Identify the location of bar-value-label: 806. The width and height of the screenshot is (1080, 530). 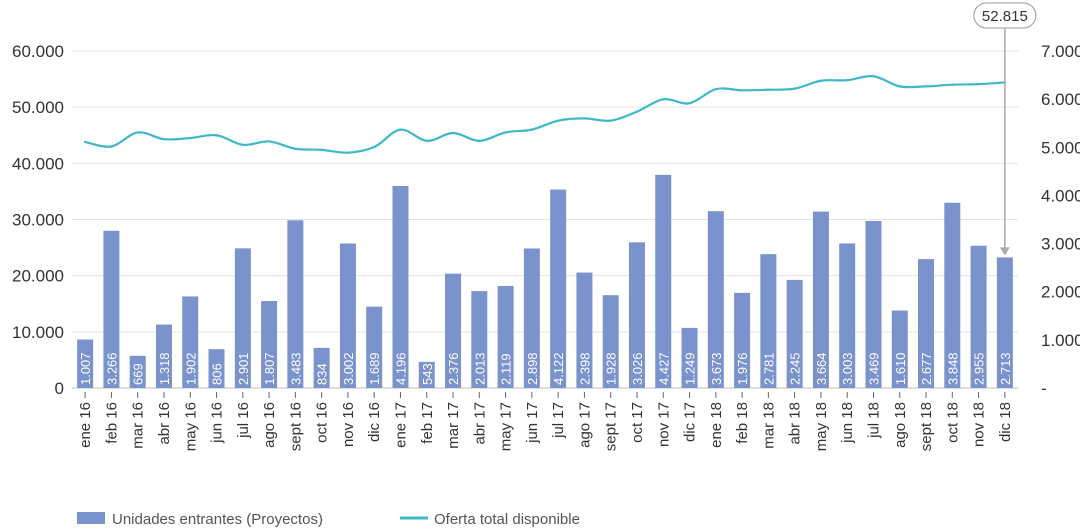
(217, 374).